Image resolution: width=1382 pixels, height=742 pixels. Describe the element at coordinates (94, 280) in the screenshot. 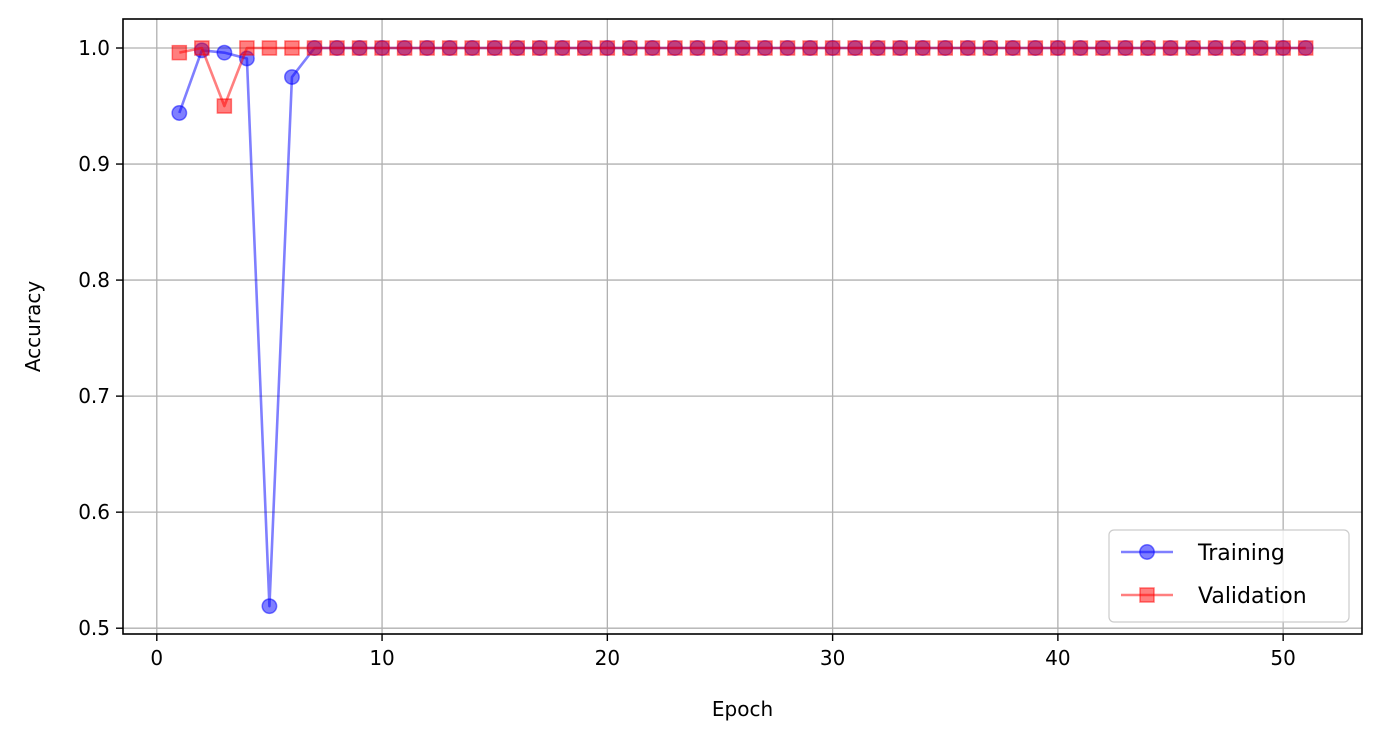

I see `y-tick-label: 0.8` at that location.